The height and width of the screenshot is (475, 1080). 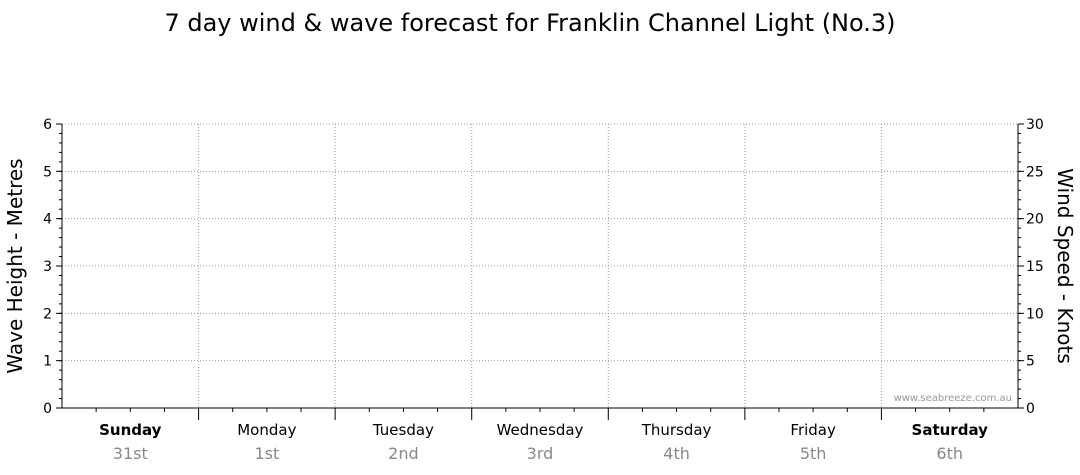 I want to click on right-tick-label: 15, so click(x=1035, y=267).